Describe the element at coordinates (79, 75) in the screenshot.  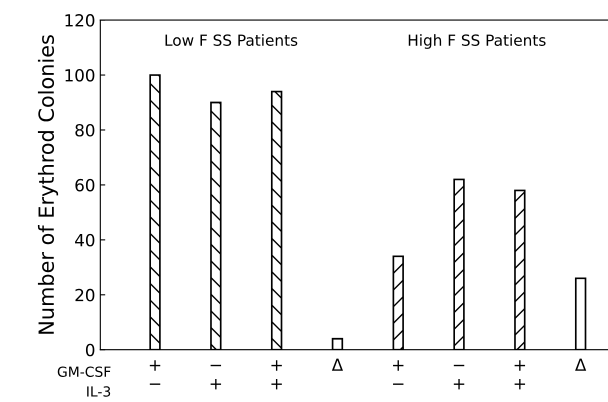
I see `y-tick-label: 100` at that location.